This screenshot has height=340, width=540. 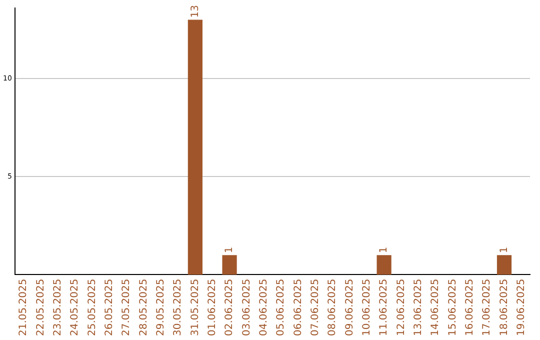 I want to click on x-tick-label: 22.05.2025, so click(x=40, y=307).